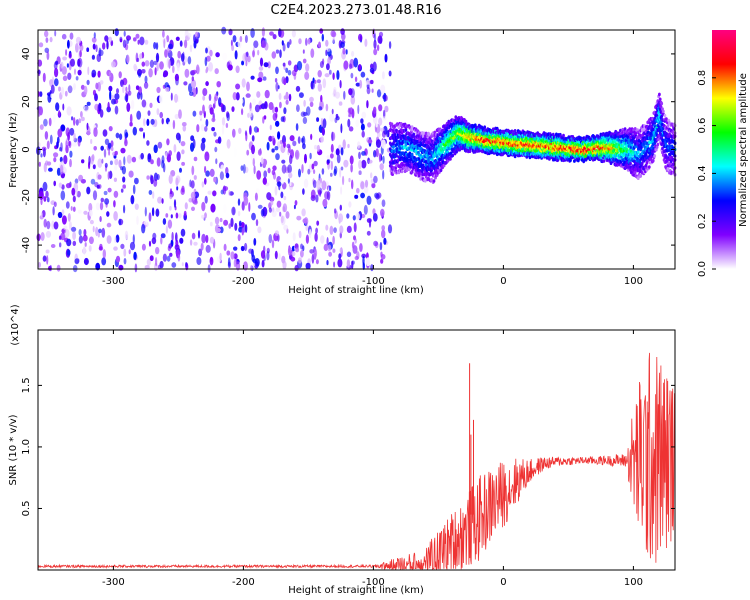 This screenshot has width=750, height=600. What do you see at coordinates (26, 54) in the screenshot?
I see `spectrogram-y-tick-label: 40` at bounding box center [26, 54].